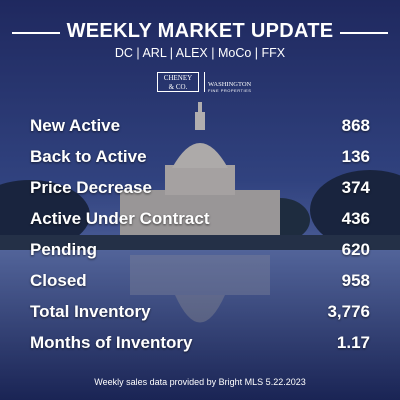 The height and width of the screenshot is (400, 400). What do you see at coordinates (64, 249) in the screenshot?
I see `stat-label: Pending` at bounding box center [64, 249].